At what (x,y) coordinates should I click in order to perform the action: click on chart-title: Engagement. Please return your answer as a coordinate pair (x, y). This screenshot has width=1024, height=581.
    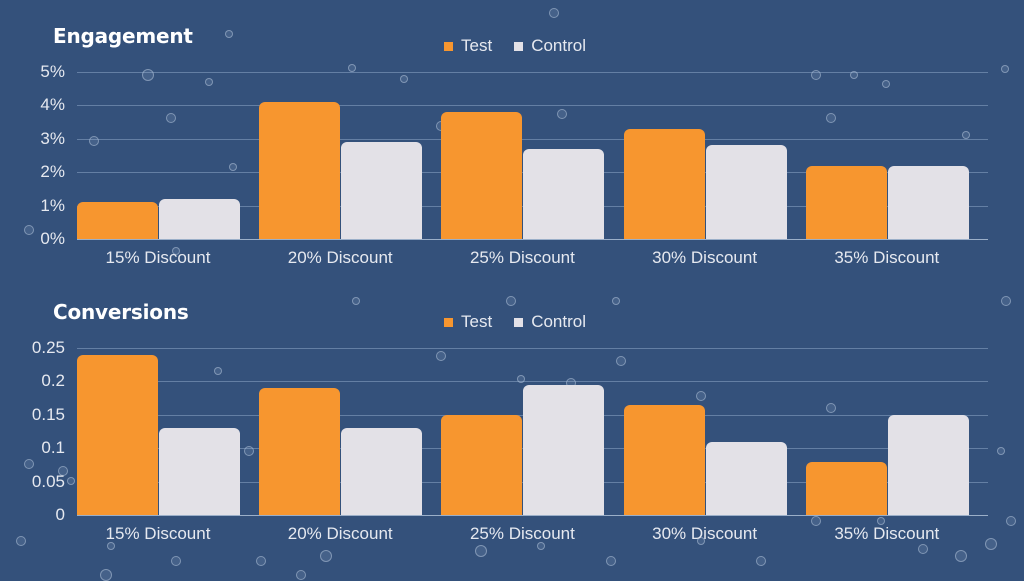
    Looking at the image, I should click on (123, 36).